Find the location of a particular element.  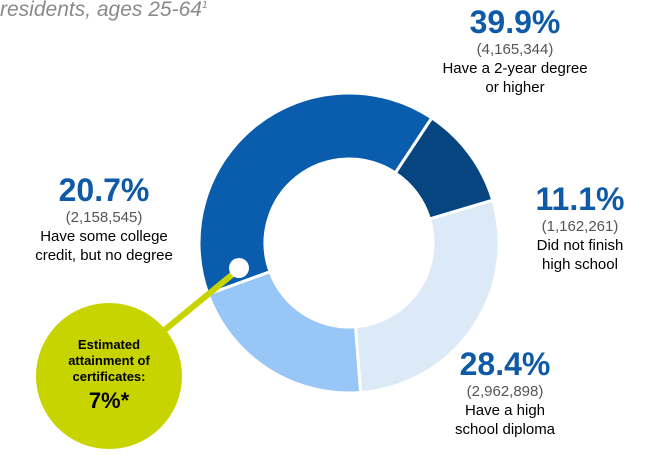

slice-some-college is located at coordinates (284, 332).